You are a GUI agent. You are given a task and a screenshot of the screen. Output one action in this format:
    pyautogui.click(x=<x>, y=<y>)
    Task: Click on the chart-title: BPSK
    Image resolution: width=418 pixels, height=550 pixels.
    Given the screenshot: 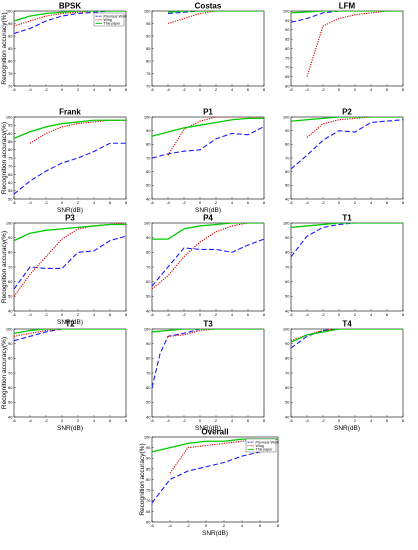 What is the action you would take?
    pyautogui.click(x=70, y=6)
    